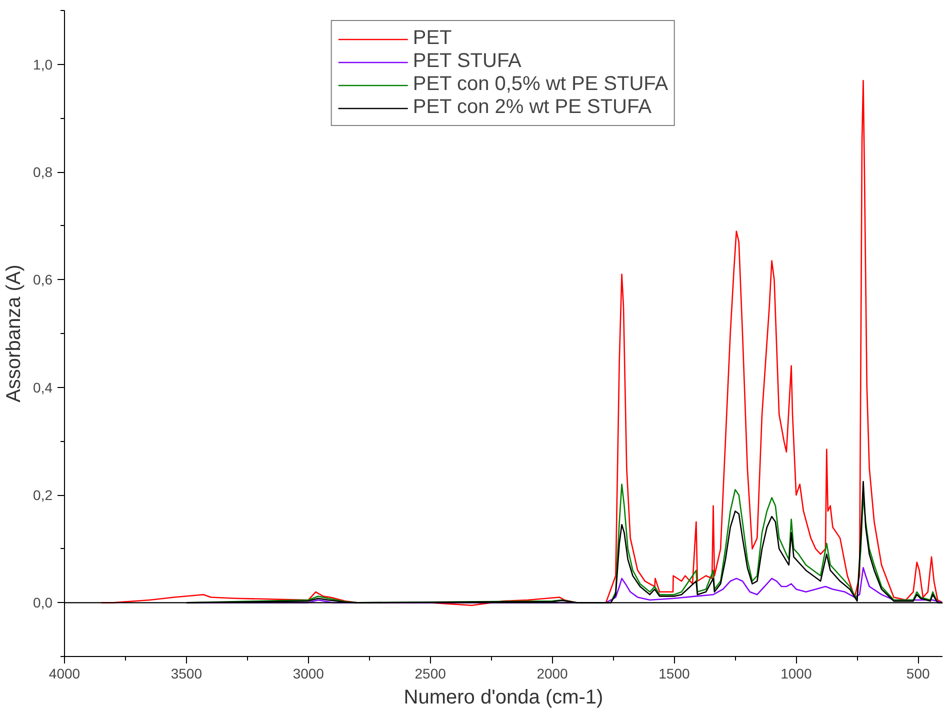 Image resolution: width=946 pixels, height=711 pixels. What do you see at coordinates (674, 674) in the screenshot?
I see `x-tick-label: 1500` at bounding box center [674, 674].